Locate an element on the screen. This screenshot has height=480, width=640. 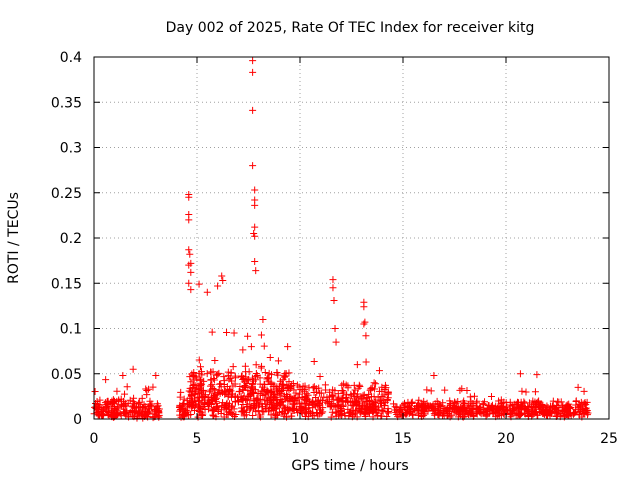
y-tick-label: 0.2 is located at coordinates (71, 239).